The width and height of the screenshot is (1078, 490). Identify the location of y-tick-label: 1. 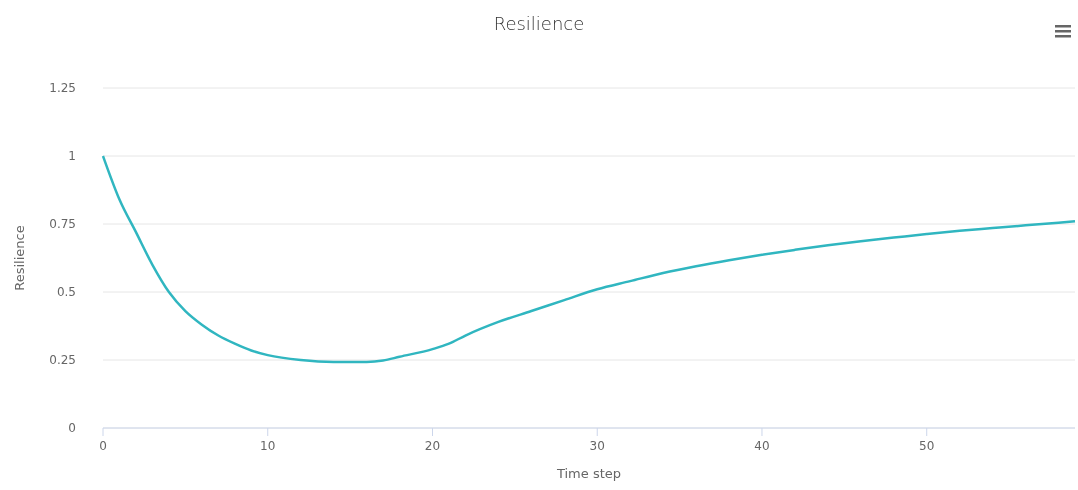
(72, 156).